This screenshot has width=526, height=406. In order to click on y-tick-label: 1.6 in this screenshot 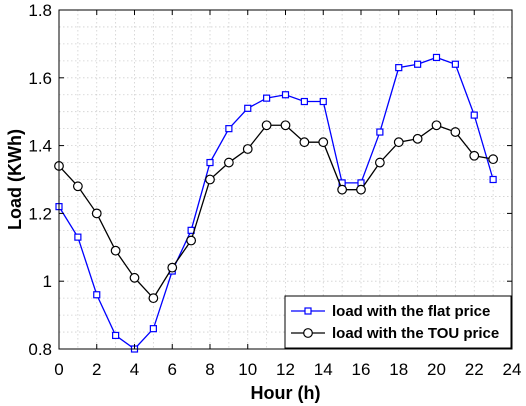, I will do `click(40, 78)`.